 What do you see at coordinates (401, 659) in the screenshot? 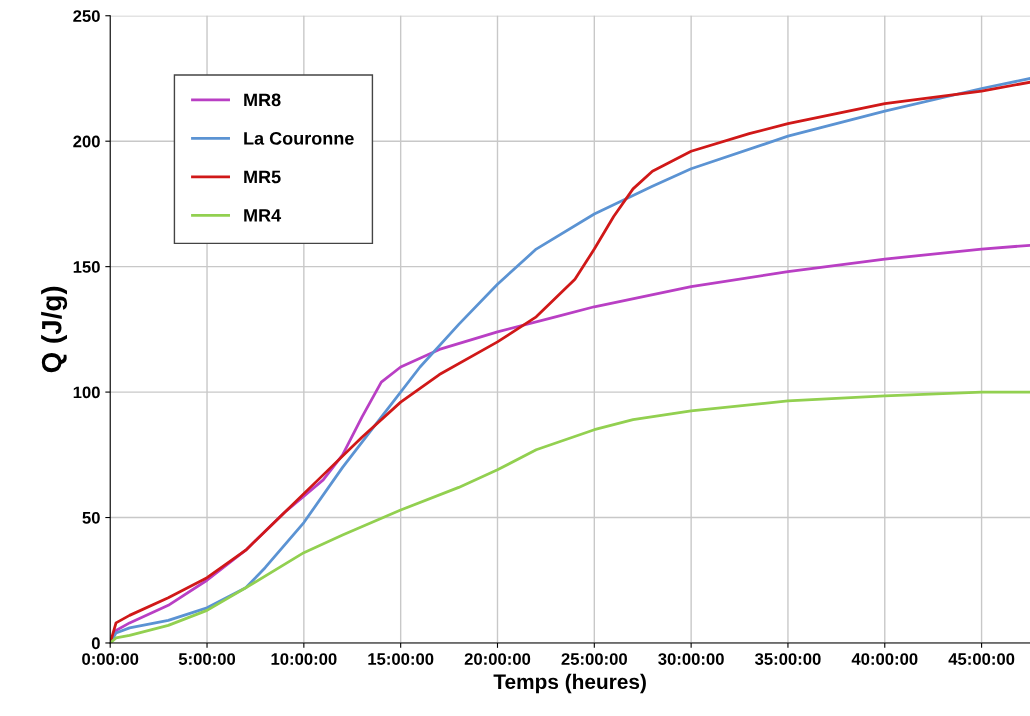
I see `x-tick-label: 15:00:00` at bounding box center [401, 659].